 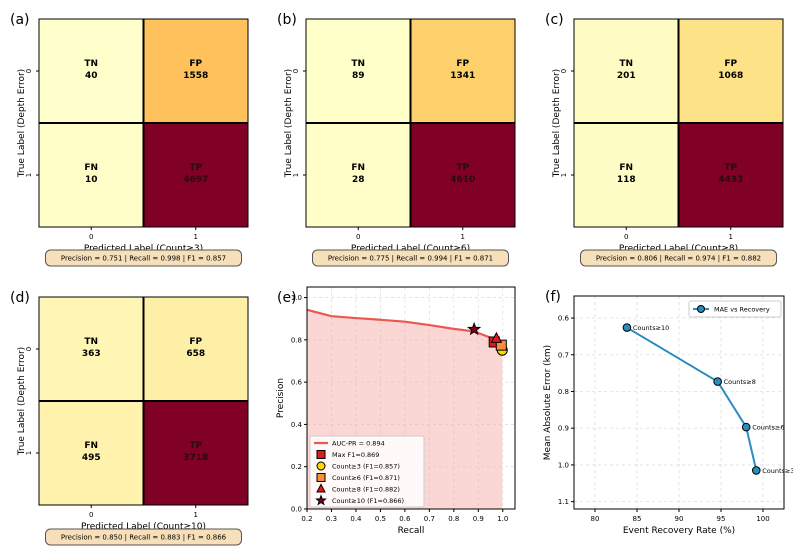 What do you see at coordinates (563, 502) in the screenshot?
I see `y-tick-label: 1.1` at bounding box center [563, 502].